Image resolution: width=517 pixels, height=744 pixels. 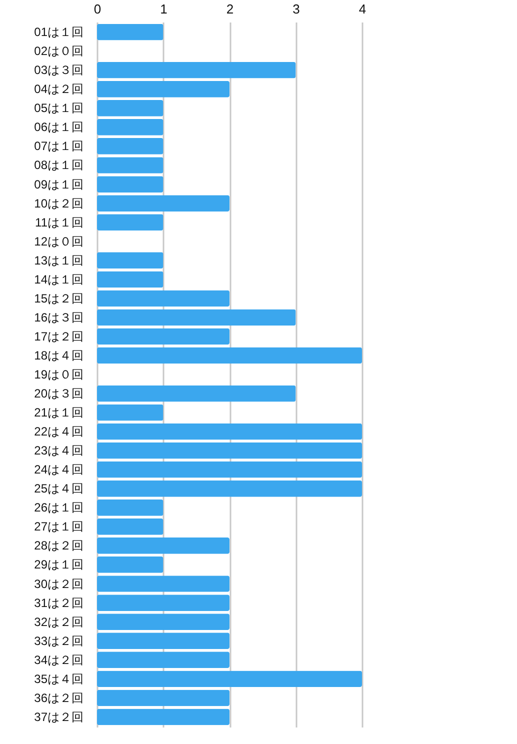 I want to click on y-tick-label: 22は４回, so click(x=59, y=431).